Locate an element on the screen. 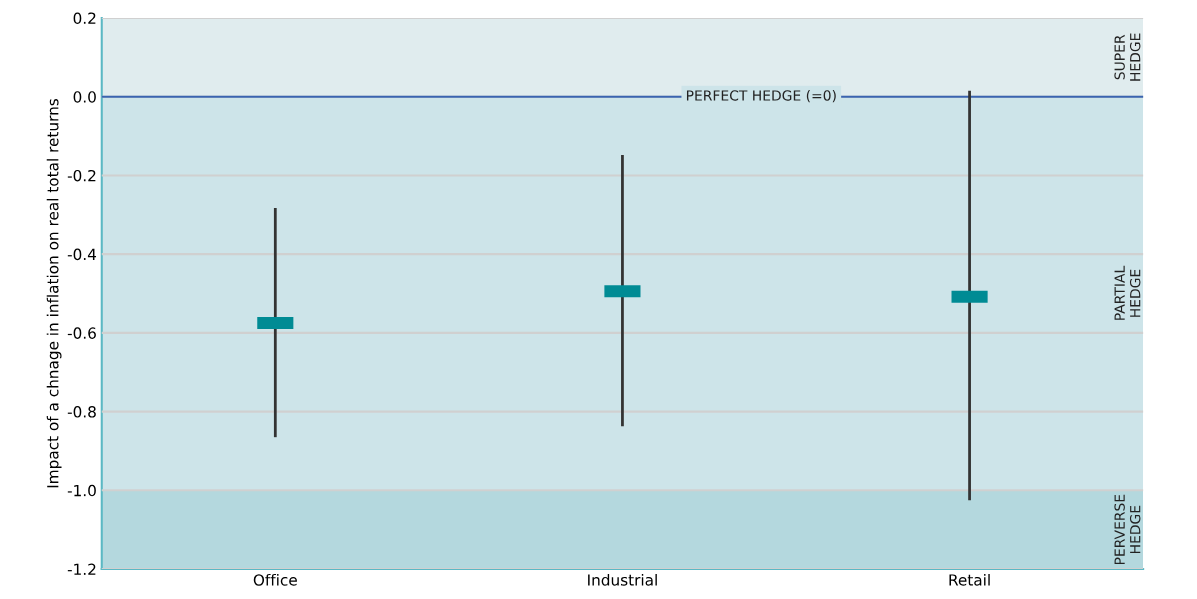 The height and width of the screenshot is (599, 1197). y-tick-label: -0.8 is located at coordinates (81, 412).